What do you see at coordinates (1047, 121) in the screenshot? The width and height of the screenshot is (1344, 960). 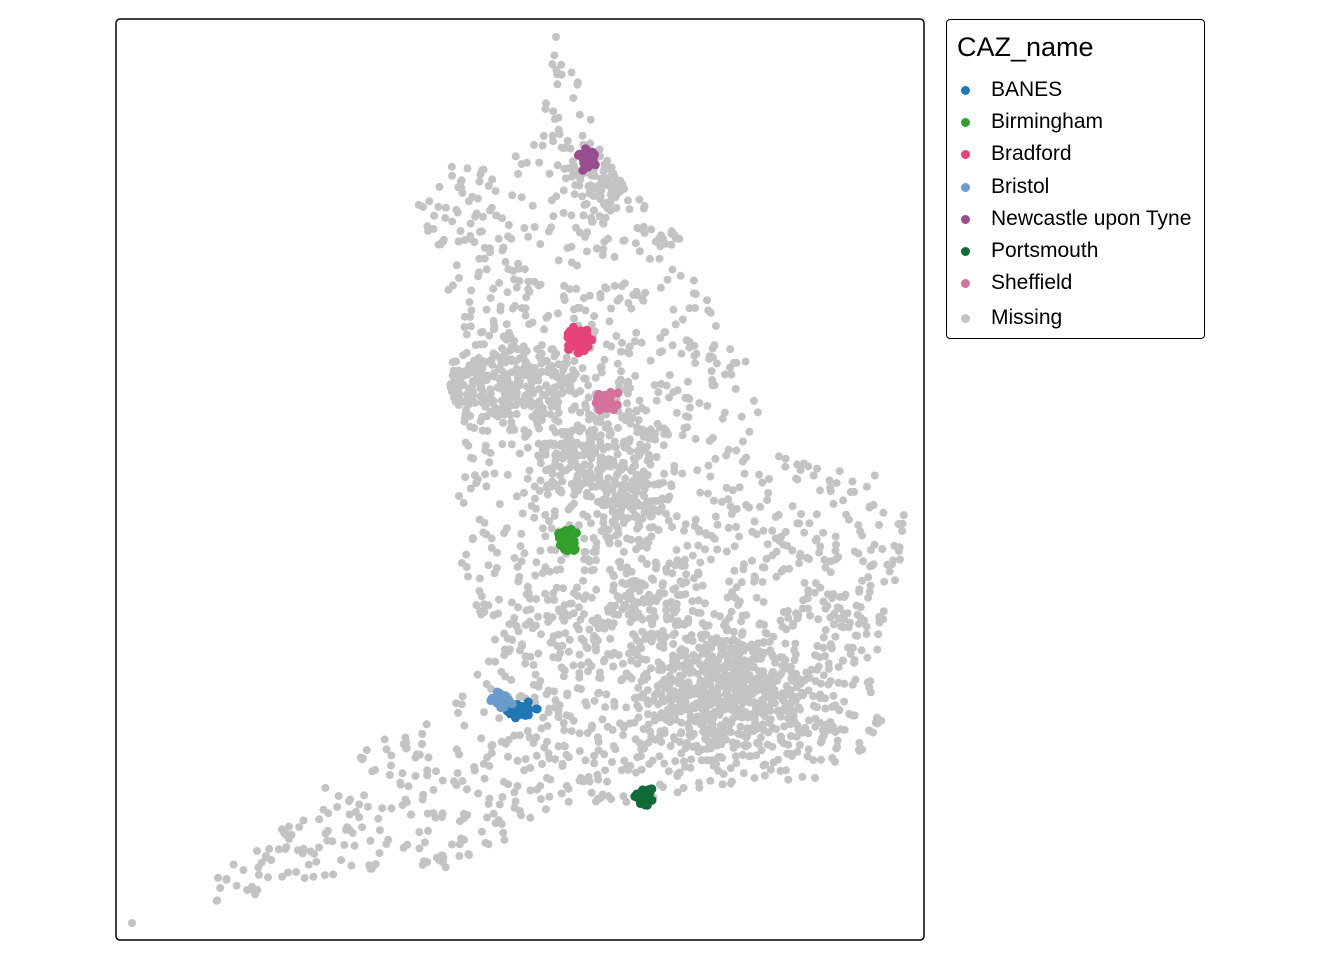 I see `legend-label: Birmingham` at bounding box center [1047, 121].